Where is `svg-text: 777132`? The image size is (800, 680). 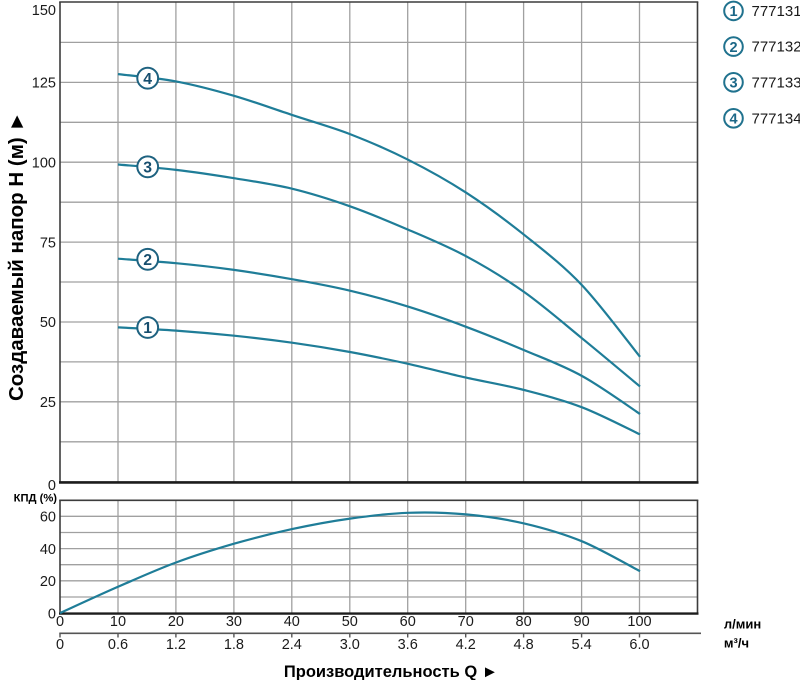
svg-text: 777132 is located at coordinates (776, 47).